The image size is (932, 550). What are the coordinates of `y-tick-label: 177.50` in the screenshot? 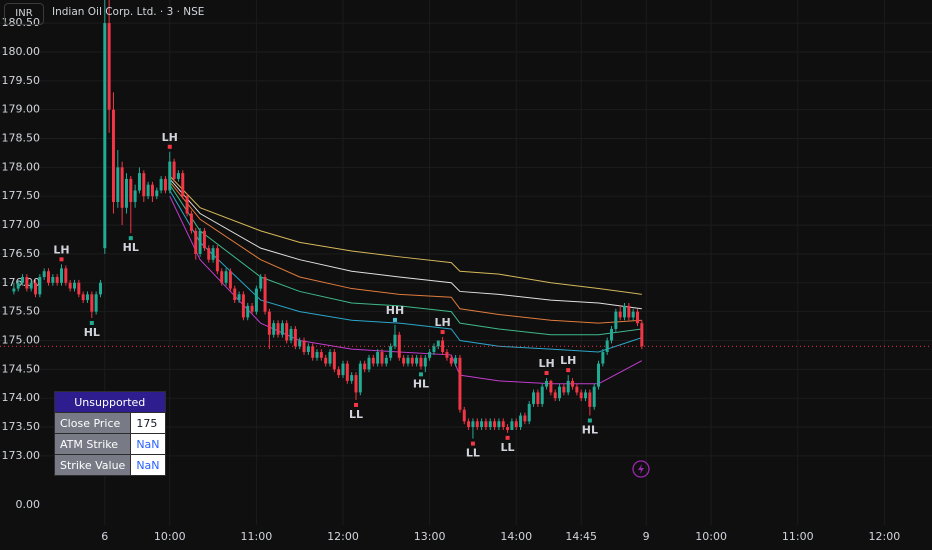 It's located at (21, 195).